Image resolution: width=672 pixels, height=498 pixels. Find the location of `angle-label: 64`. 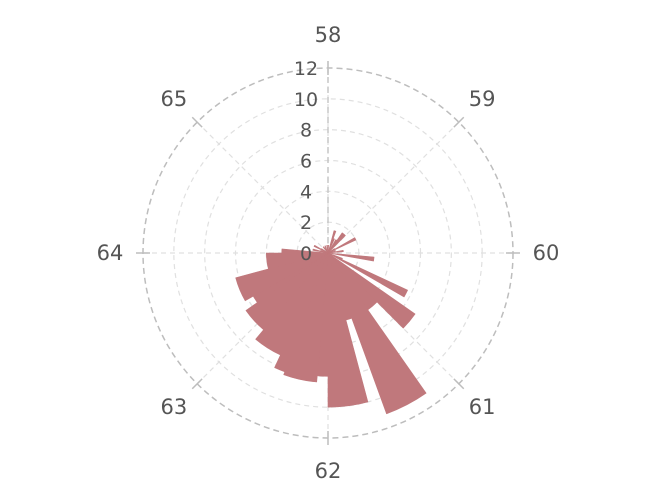

angle-label: 64 is located at coordinates (110, 253).